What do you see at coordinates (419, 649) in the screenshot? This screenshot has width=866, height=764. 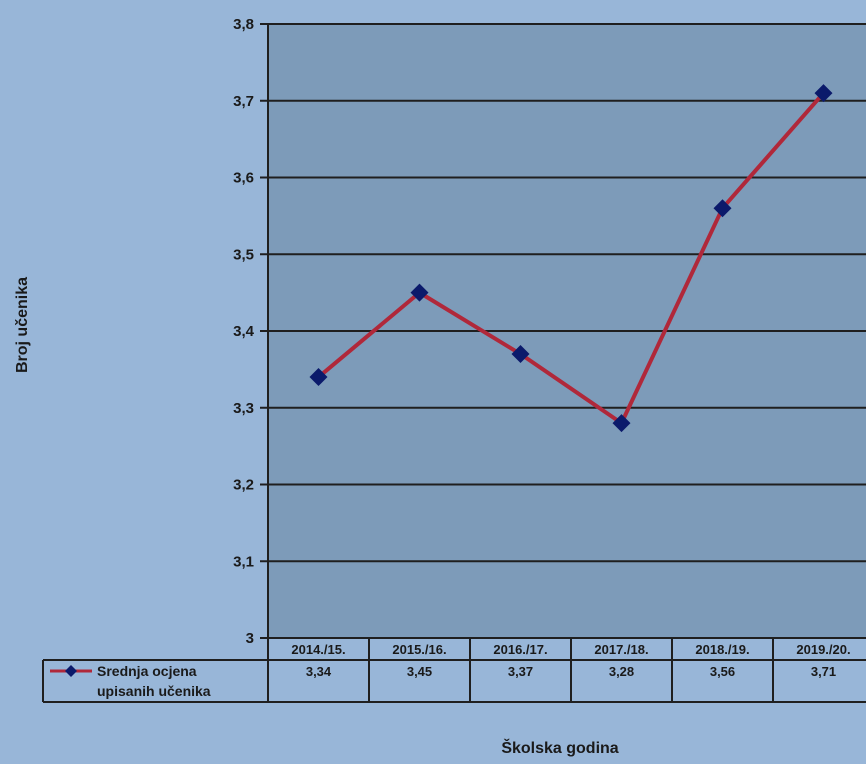 I see `x-tick-label: 2015./16.` at bounding box center [419, 649].